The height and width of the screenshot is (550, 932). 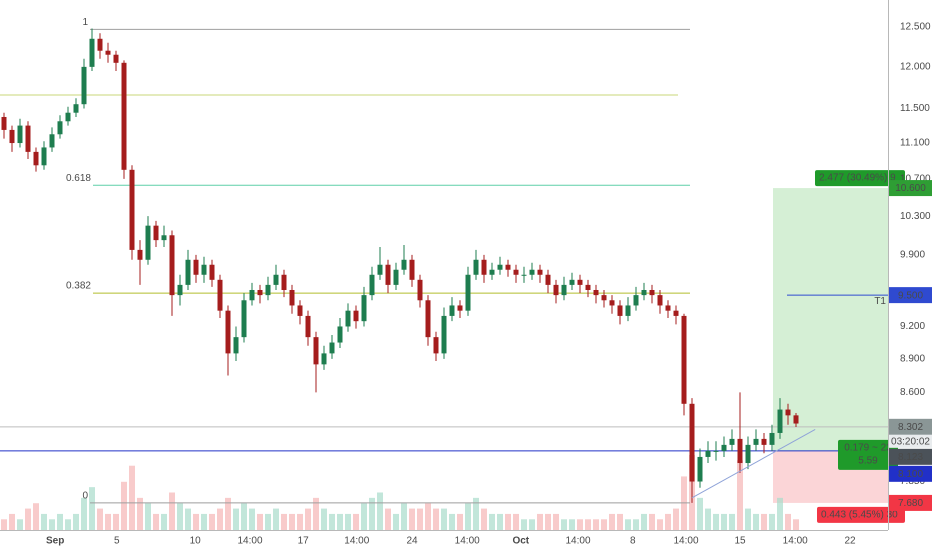 I want to click on trend-line, so click(x=753, y=463).